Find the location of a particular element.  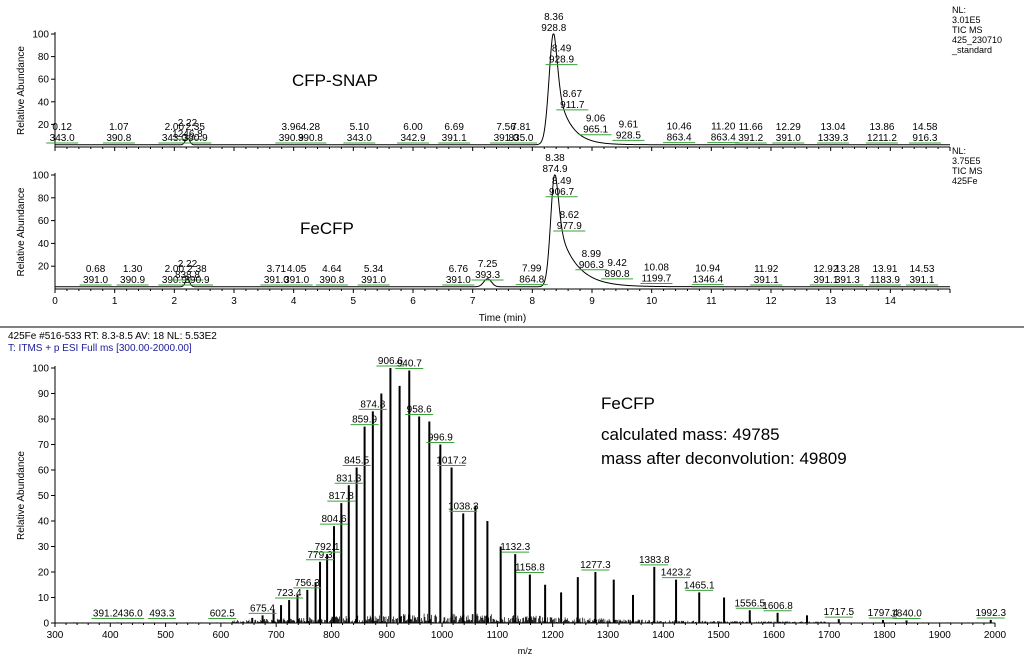

peak-rt-label: 7.25 is located at coordinates (488, 264).